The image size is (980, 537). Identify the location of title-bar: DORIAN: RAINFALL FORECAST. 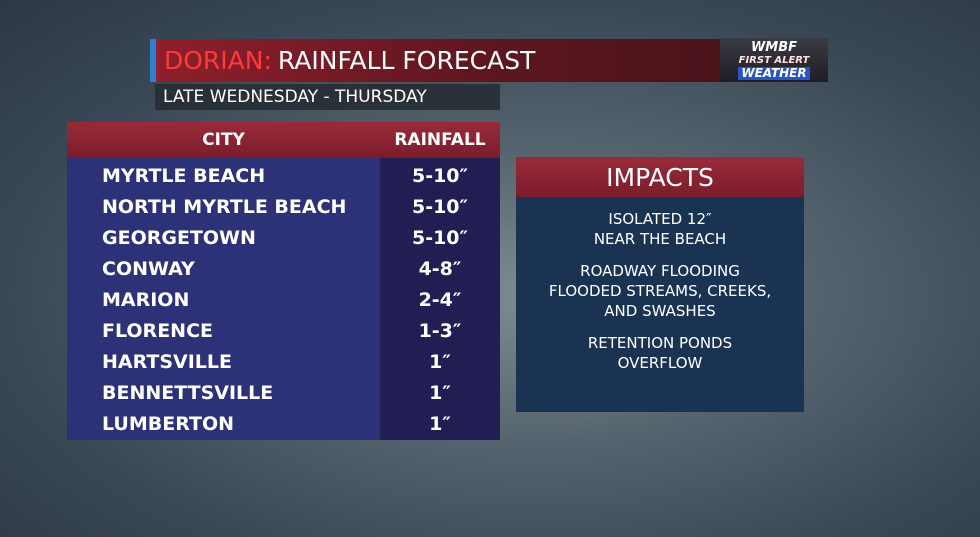
(435, 60).